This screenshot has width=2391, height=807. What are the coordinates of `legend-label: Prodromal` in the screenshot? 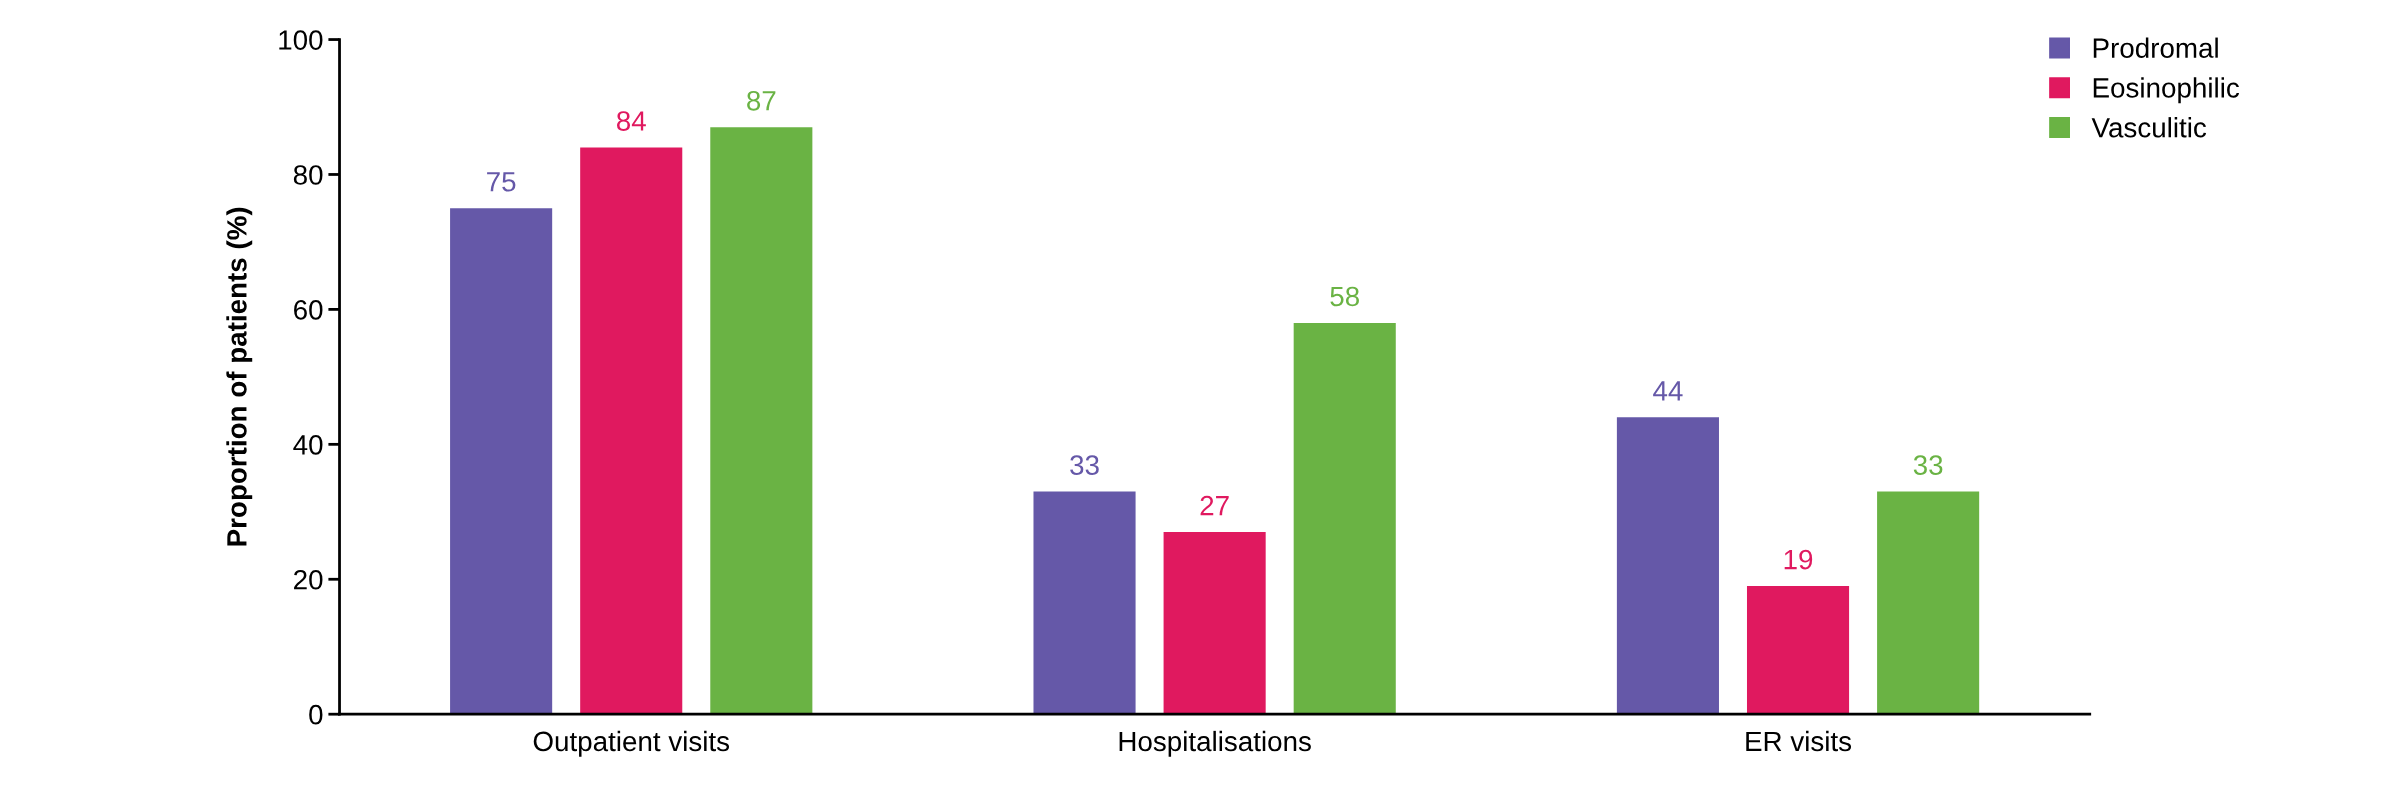 It's located at (2155, 47).